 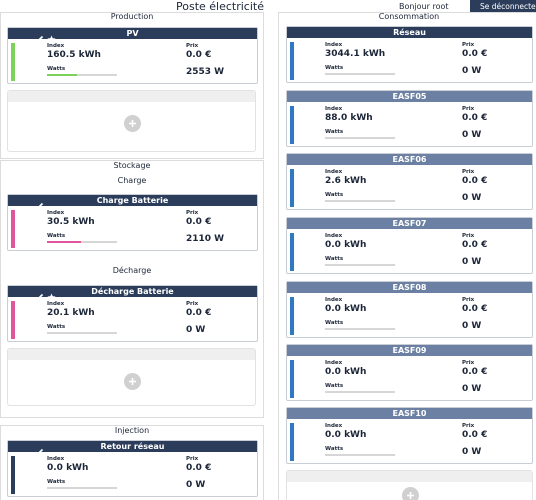 What do you see at coordinates (409, 16) in the screenshot?
I see `section-title: Consommation` at bounding box center [409, 16].